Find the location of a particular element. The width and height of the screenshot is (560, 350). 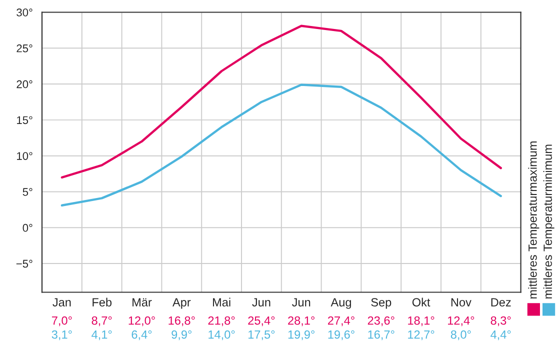

data-label: 12,0° is located at coordinates (141, 321).